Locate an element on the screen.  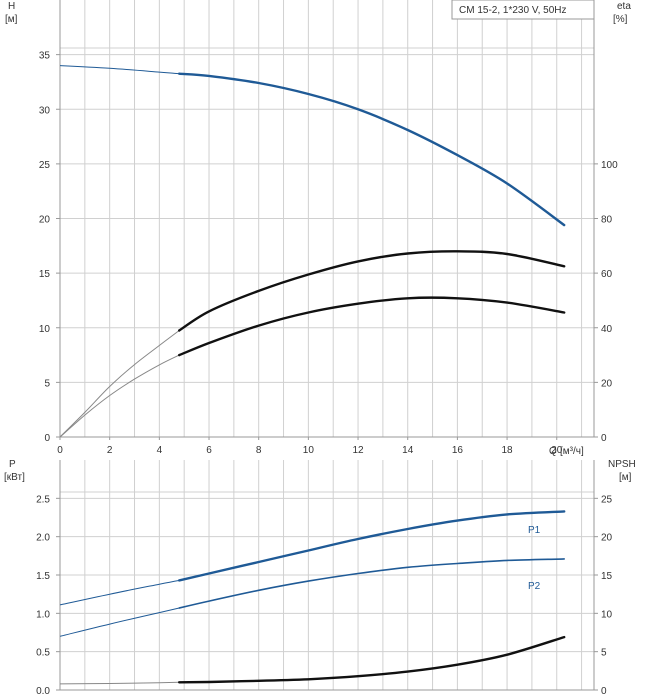
lower-y-left-tick-label: 1.0 is located at coordinates (43, 614).